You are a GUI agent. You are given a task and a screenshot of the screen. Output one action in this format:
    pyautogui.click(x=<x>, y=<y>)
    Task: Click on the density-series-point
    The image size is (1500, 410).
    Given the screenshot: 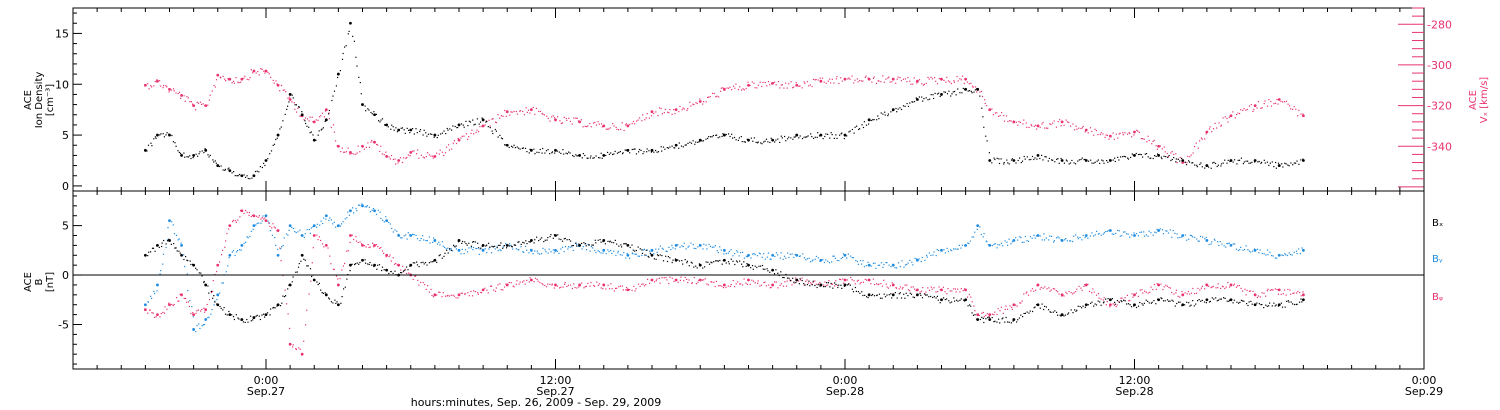 What is the action you would take?
    pyautogui.click(x=724, y=135)
    